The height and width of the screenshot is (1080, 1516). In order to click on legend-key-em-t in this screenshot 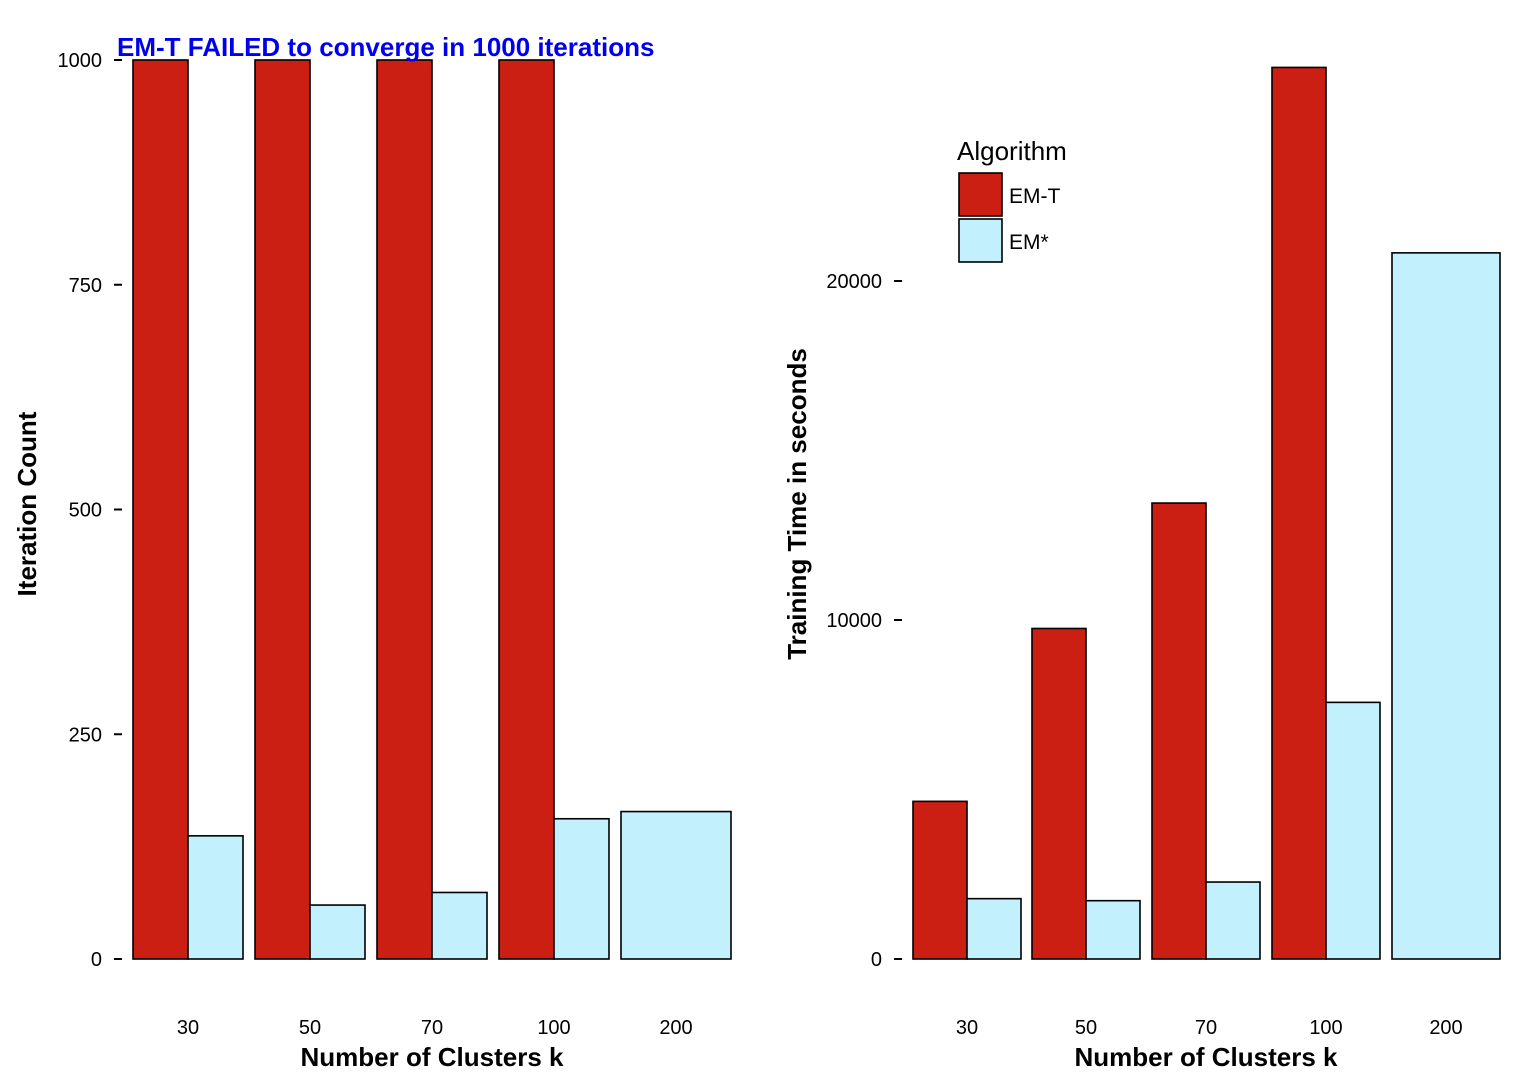, I will do `click(980, 194)`.